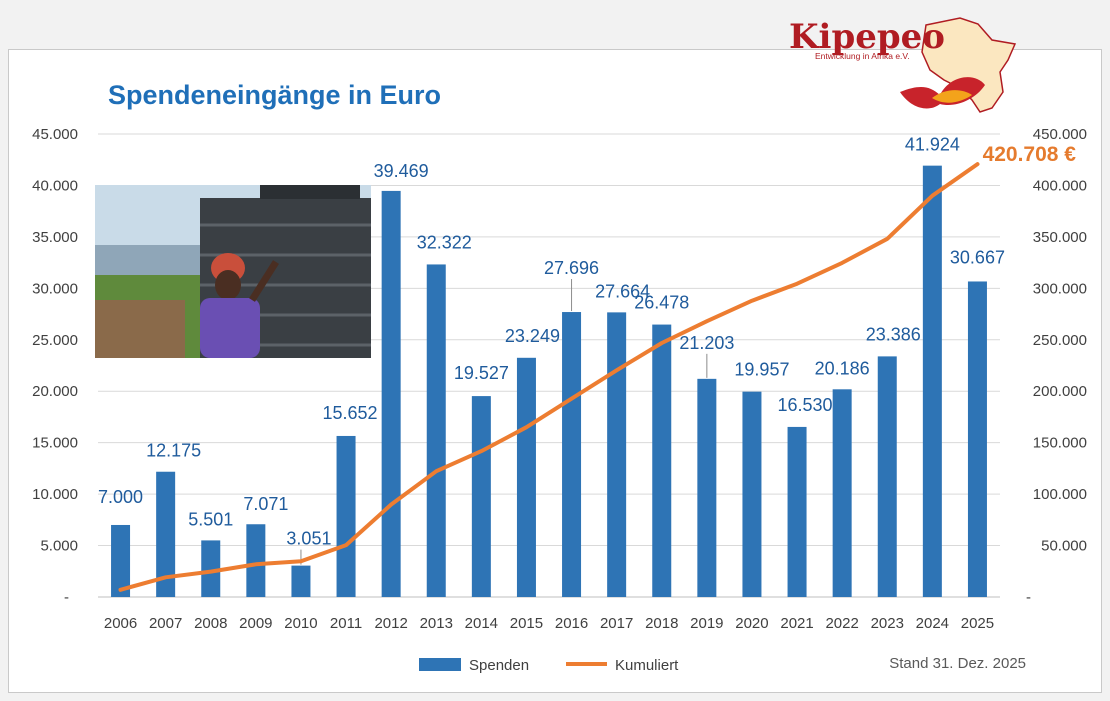 This screenshot has height=701, width=1110. What do you see at coordinates (210, 623) in the screenshot?
I see `x-tick-label: 2008` at bounding box center [210, 623].